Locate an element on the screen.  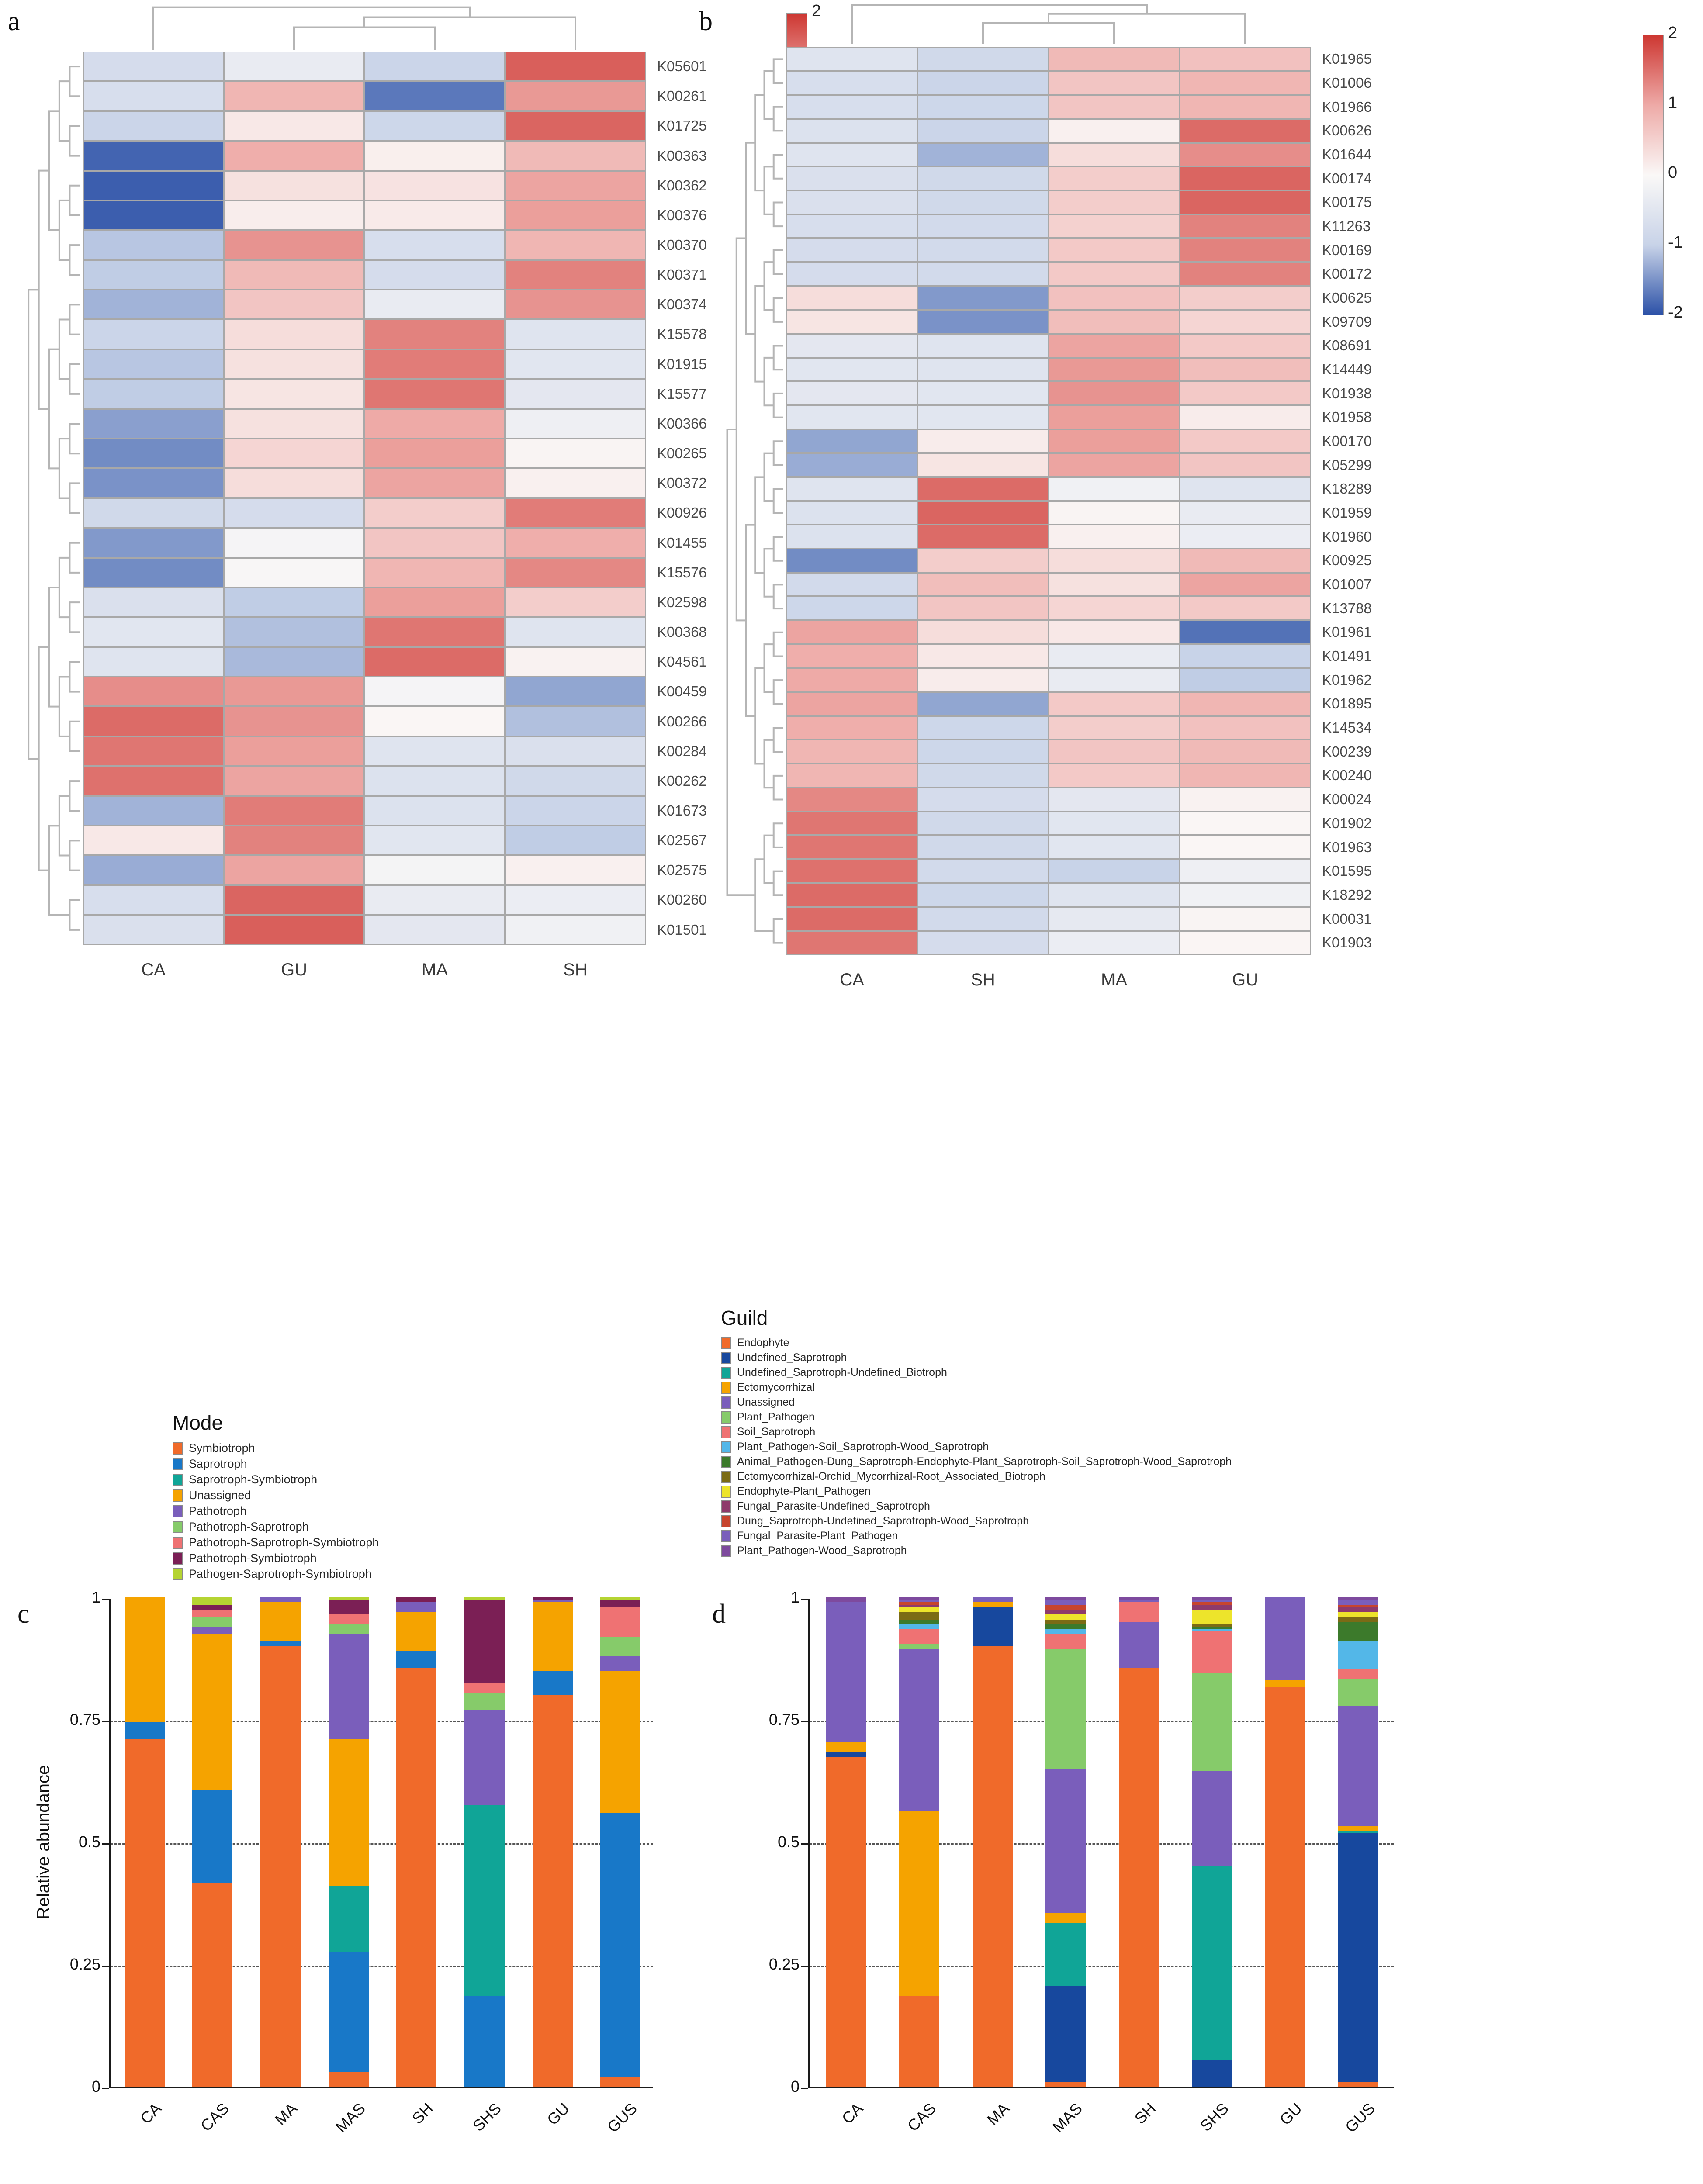
y-axis-tick-label: 0.5 is located at coordinates (89, 1842).